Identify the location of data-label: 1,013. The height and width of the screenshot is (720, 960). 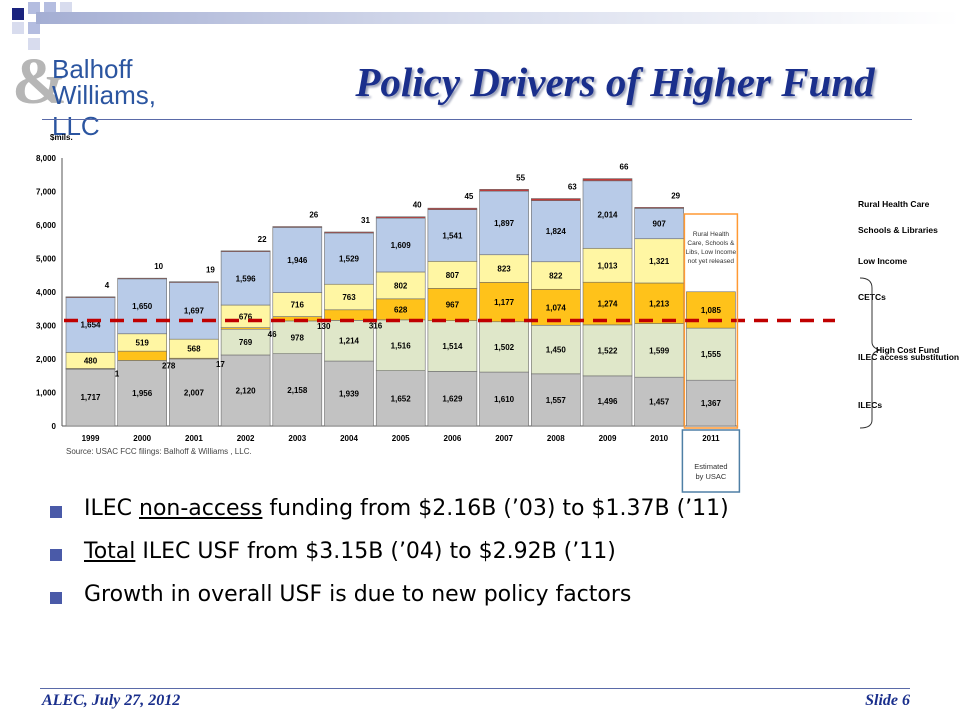
(607, 265).